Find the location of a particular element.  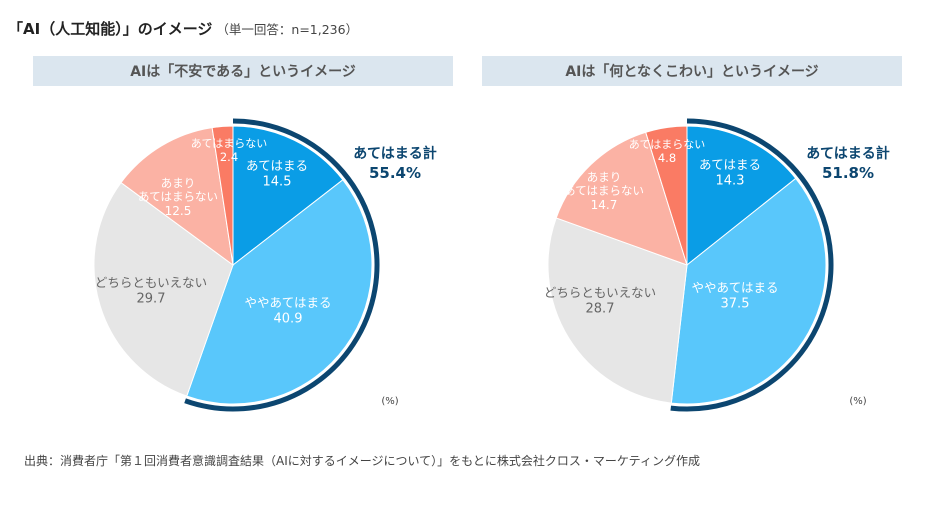

slice-value: 37.5 is located at coordinates (735, 304).